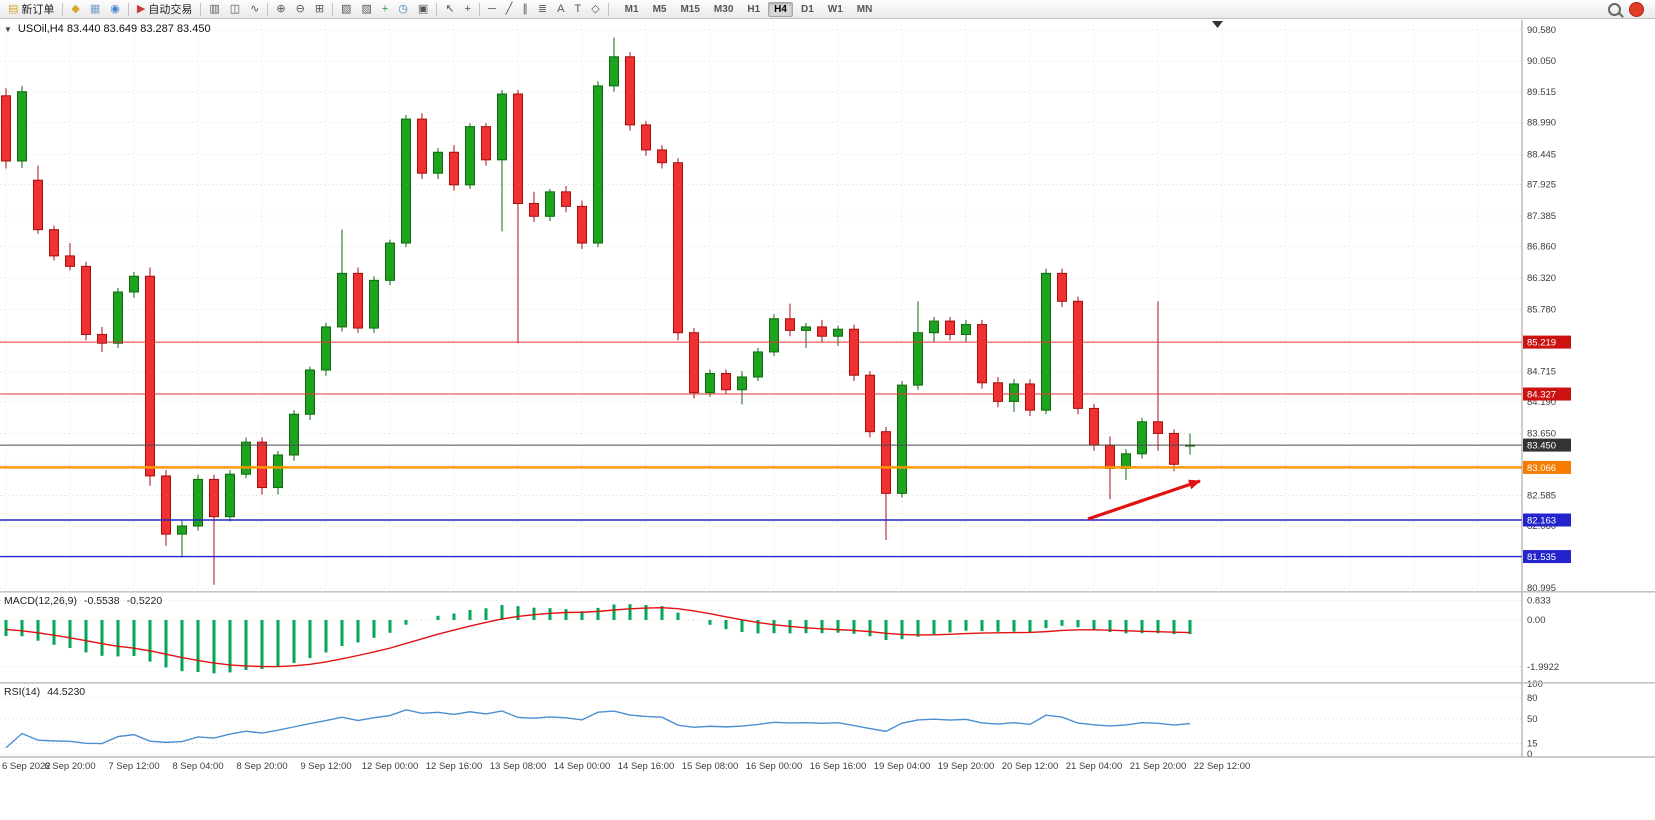 The width and height of the screenshot is (1655, 820). What do you see at coordinates (214, 9) in the screenshot?
I see `bar-chart-icon: ▥` at bounding box center [214, 9].